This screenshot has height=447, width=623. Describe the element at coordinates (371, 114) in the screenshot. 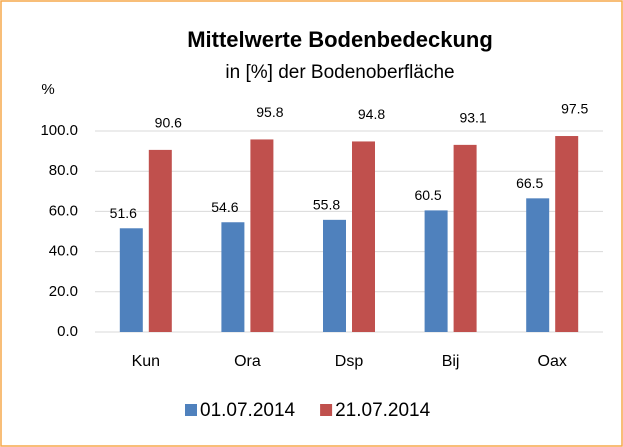

I see `data-label: 94.8` at that location.